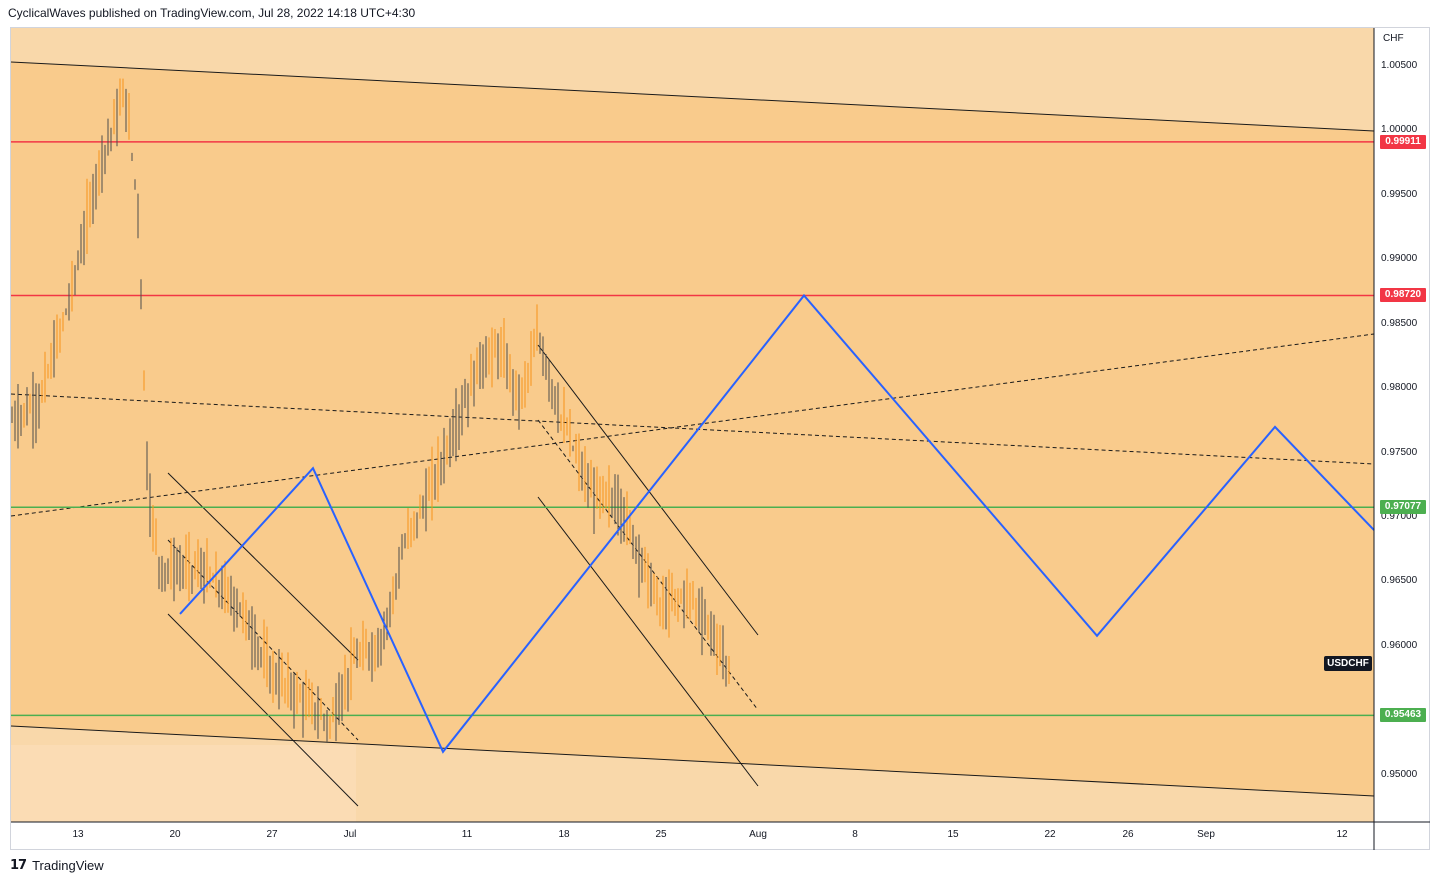  Describe the element at coordinates (661, 834) in the screenshot. I see `date-tick-label: 25` at that location.